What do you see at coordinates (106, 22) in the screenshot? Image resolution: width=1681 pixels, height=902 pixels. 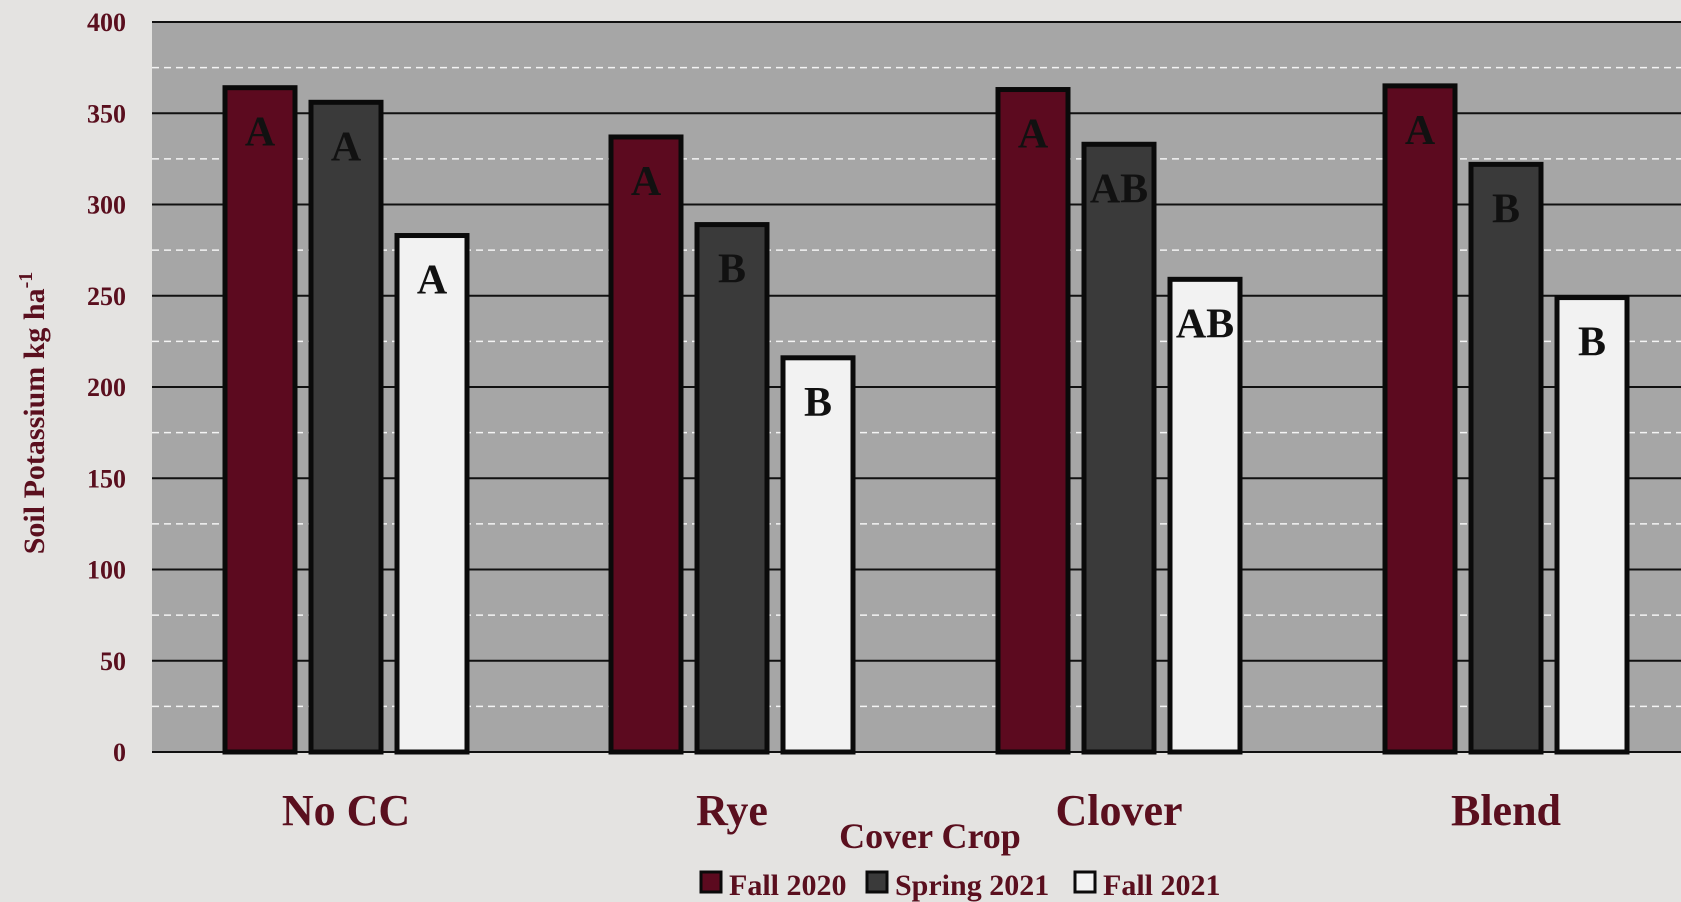 I see `y-tick-label: 400` at bounding box center [106, 22].